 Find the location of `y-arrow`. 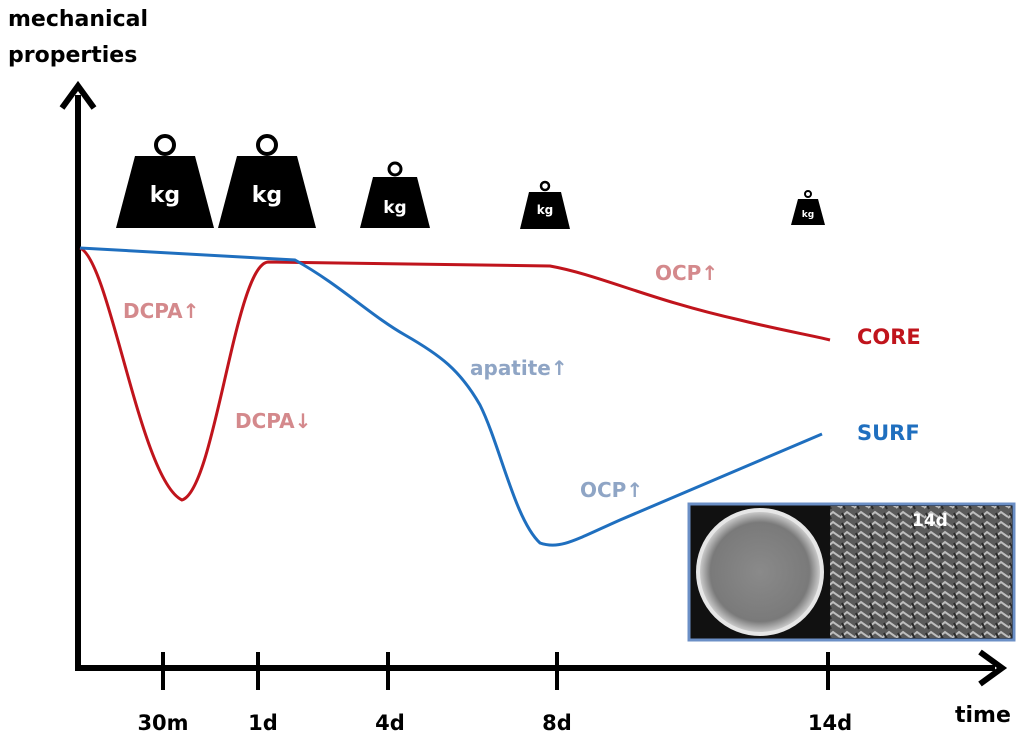

y-arrow is located at coordinates (78, 95).